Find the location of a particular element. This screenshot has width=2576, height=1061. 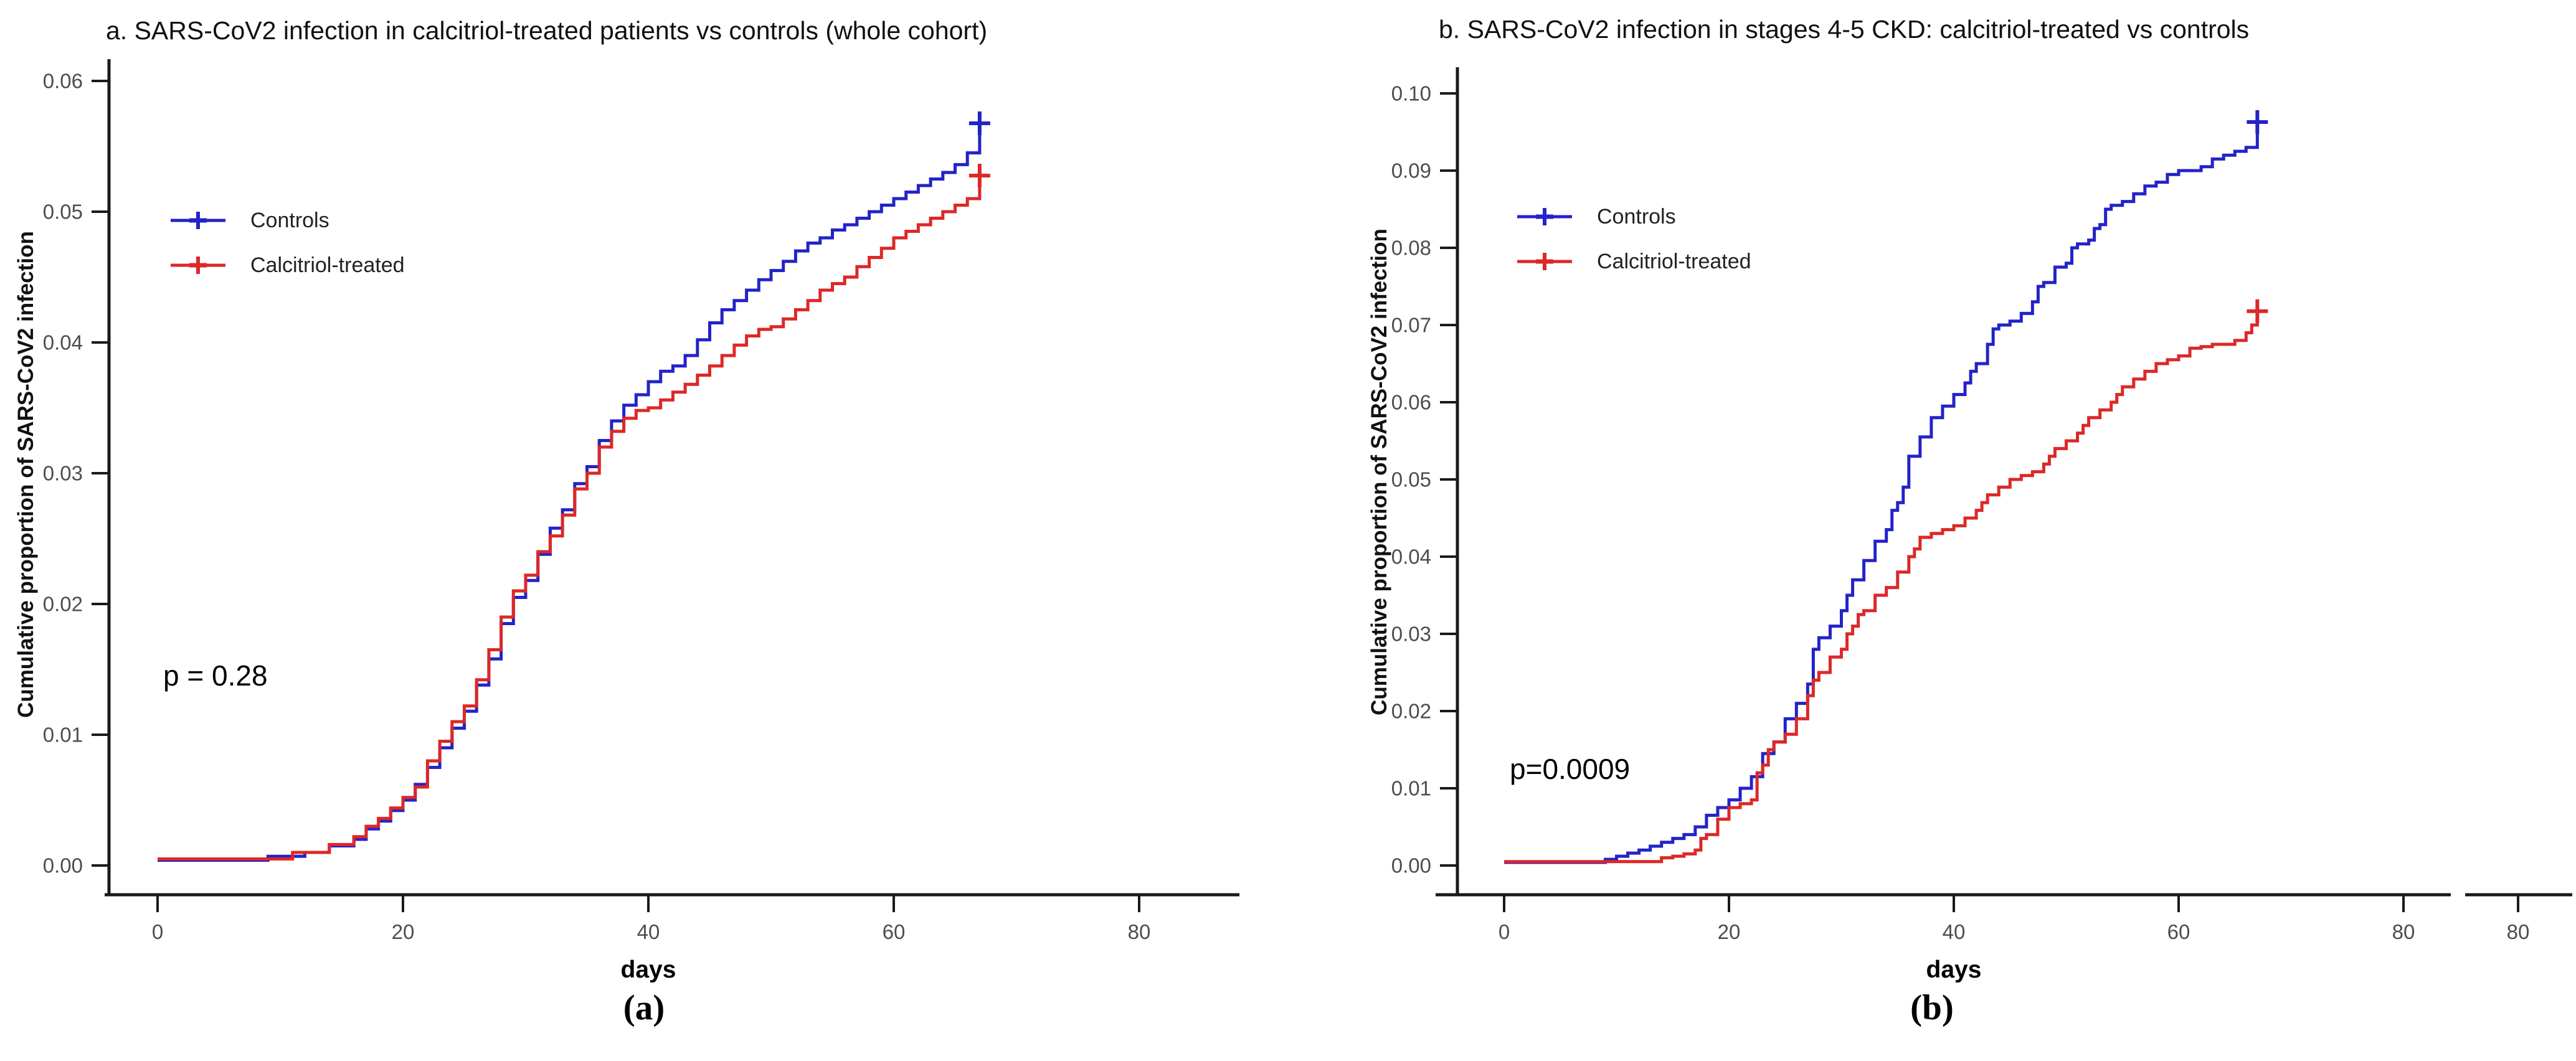

figure-caption-a: (a) is located at coordinates (644, 1007).